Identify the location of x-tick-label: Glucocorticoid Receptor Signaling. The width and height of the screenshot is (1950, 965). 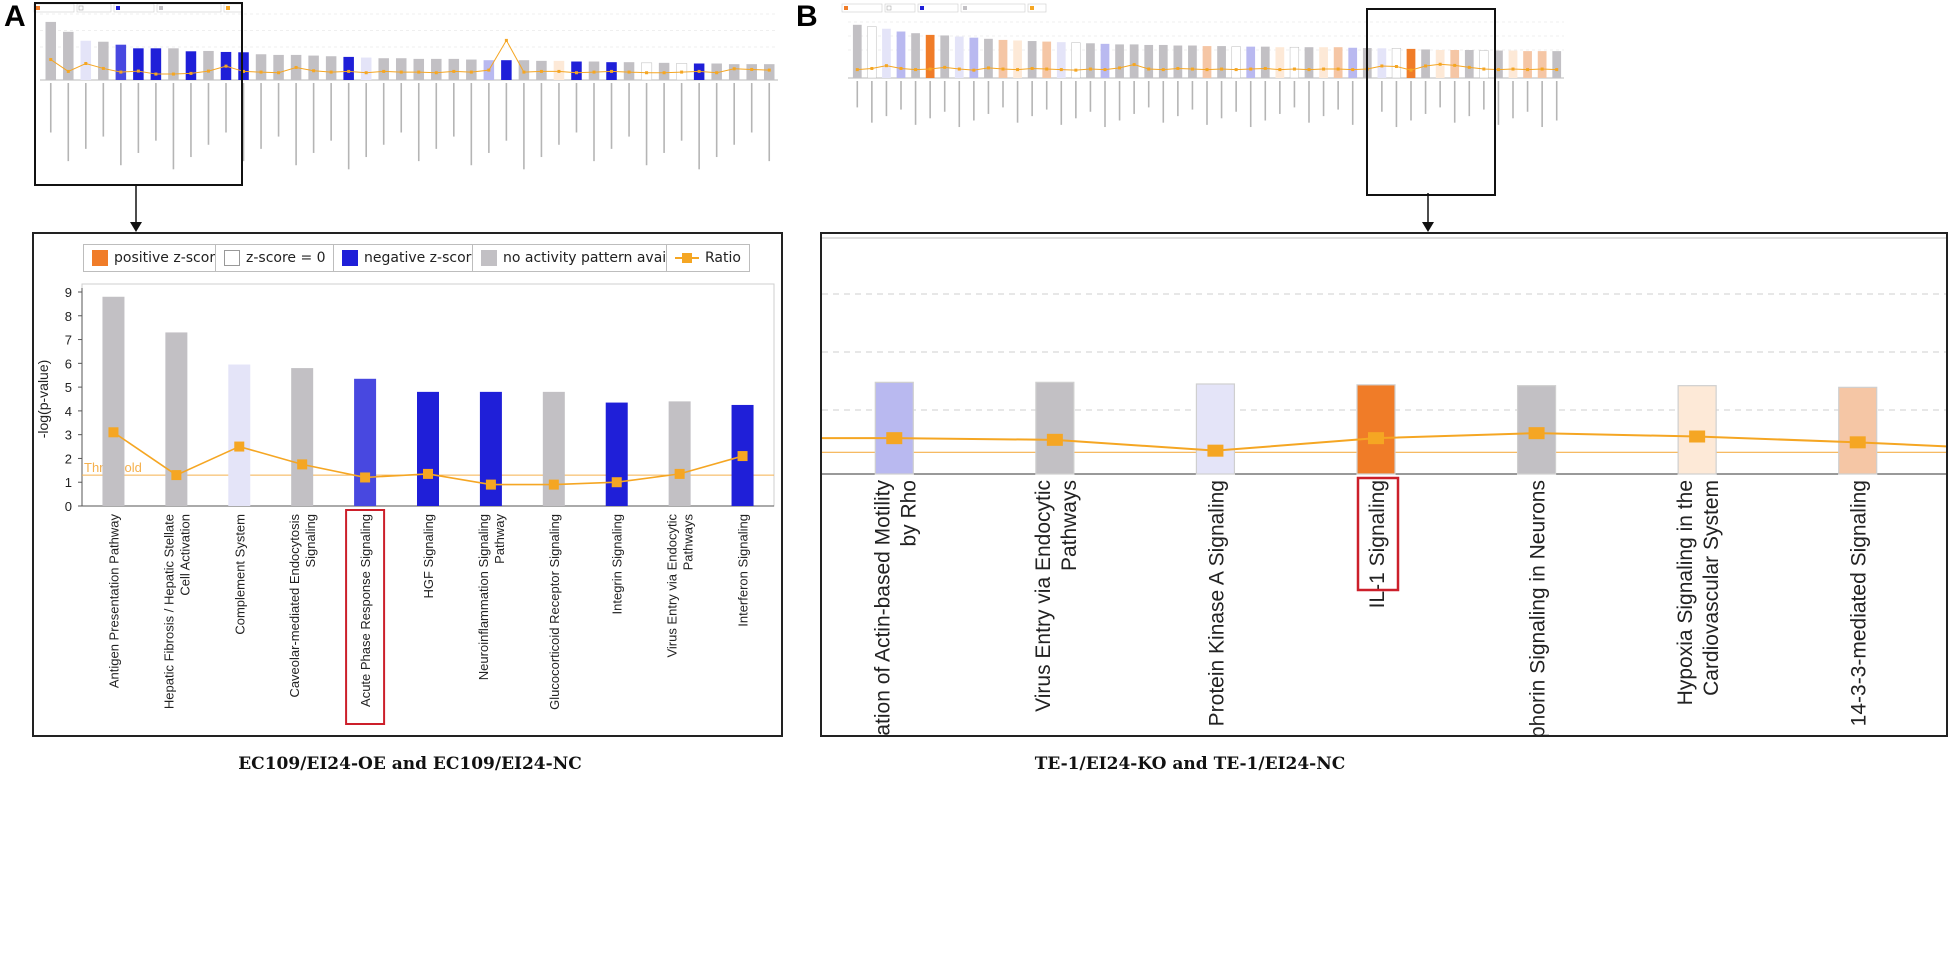
(554, 612).